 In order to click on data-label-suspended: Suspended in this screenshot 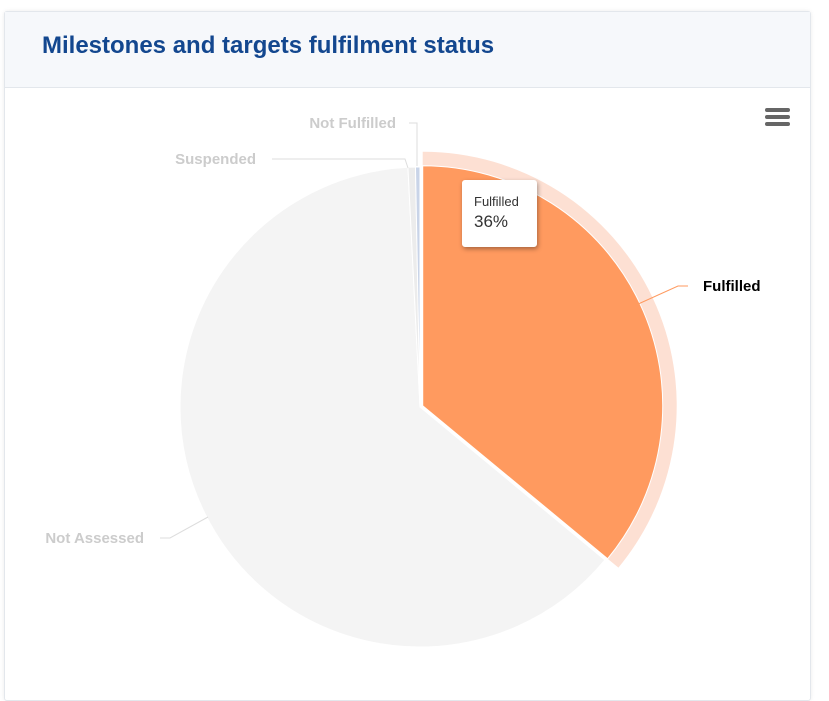, I will do `click(215, 159)`.